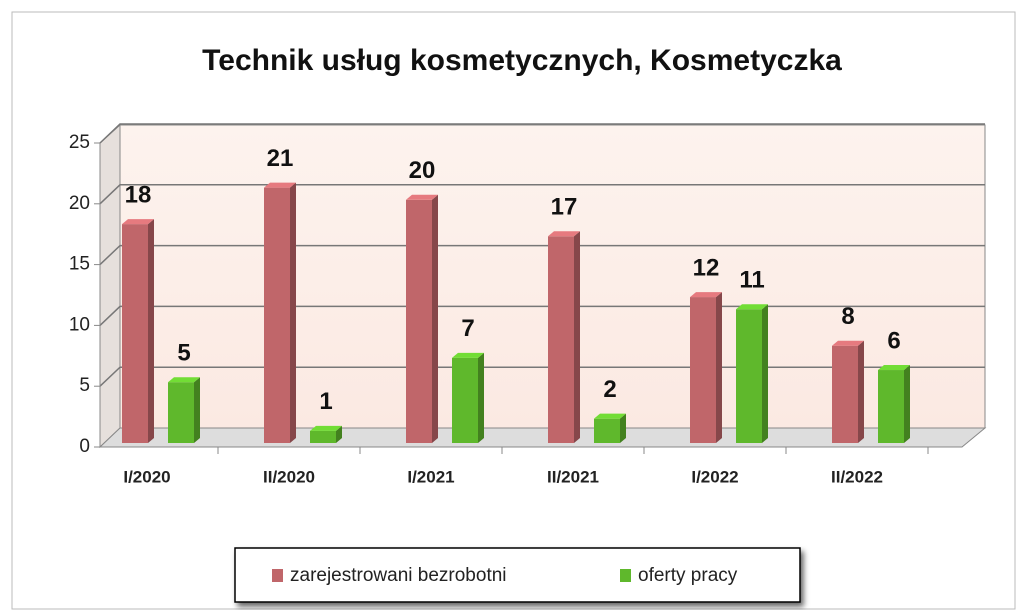 This screenshot has width=1016, height=610. What do you see at coordinates (84, 446) in the screenshot?
I see `y-tick-label: 0` at bounding box center [84, 446].